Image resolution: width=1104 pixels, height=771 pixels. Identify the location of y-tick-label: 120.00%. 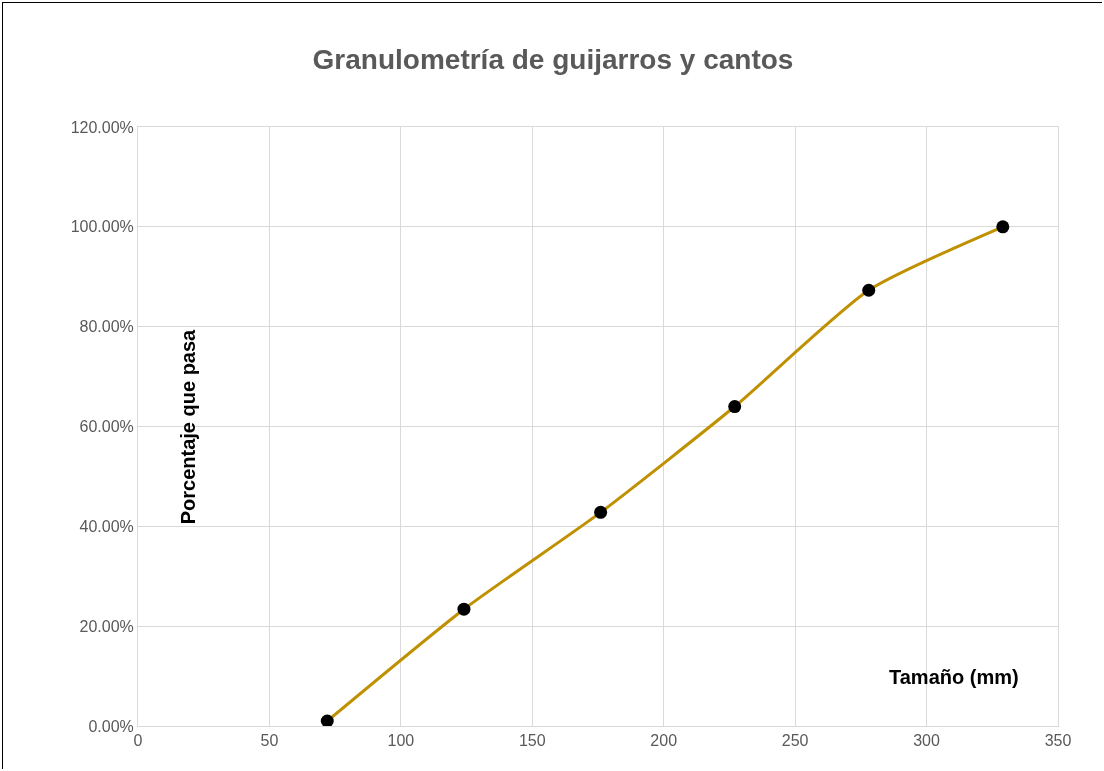
(102, 127).